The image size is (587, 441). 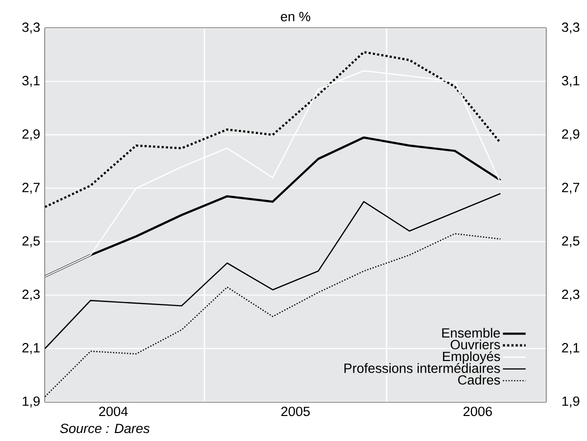 I want to click on y-tick-label: 2,3, so click(x=31, y=295).